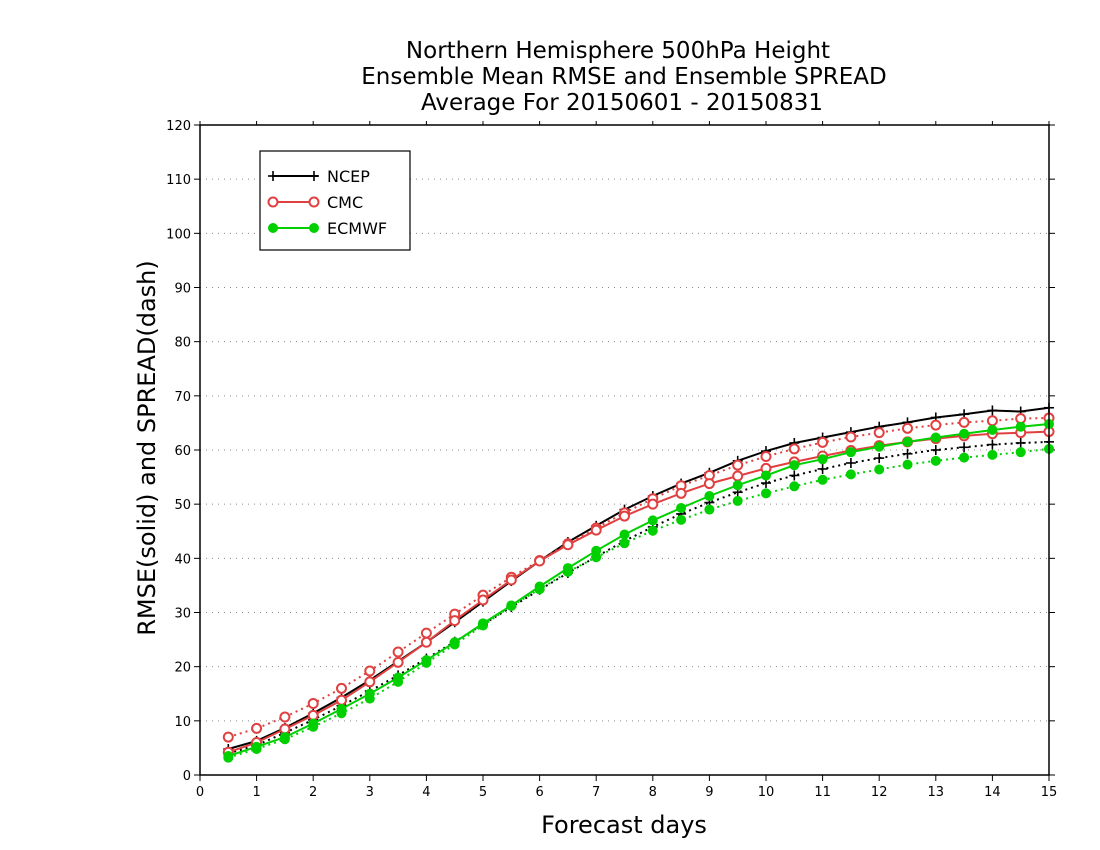  Describe the element at coordinates (766, 792) in the screenshot. I see `x-tick-label-10: 10` at that location.